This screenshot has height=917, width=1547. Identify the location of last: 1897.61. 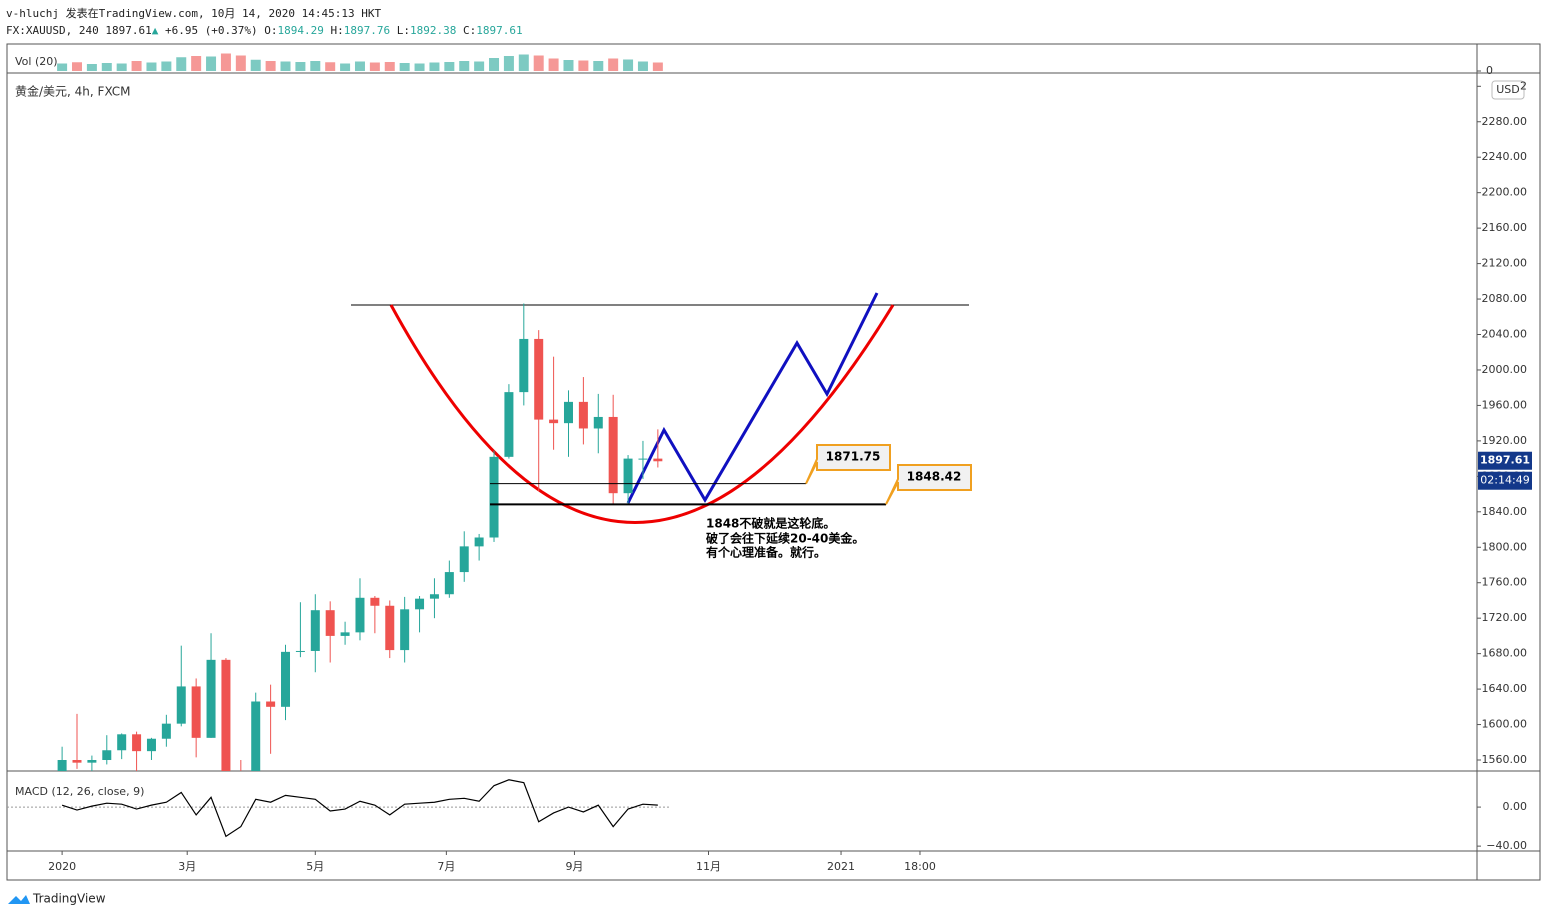
(128, 30).